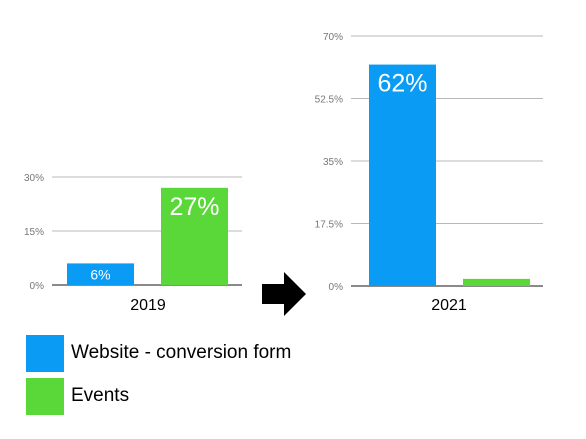  What do you see at coordinates (45, 396) in the screenshot?
I see `legend-swatch-events` at bounding box center [45, 396].